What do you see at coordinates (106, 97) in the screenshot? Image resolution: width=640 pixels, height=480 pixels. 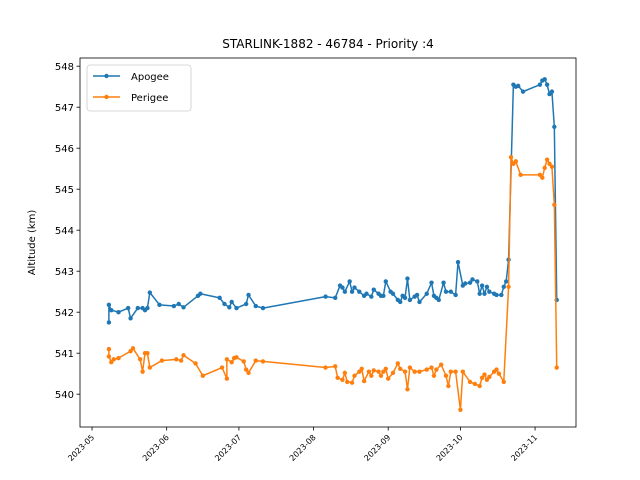 I see `legend-swatch-marker` at bounding box center [106, 97].